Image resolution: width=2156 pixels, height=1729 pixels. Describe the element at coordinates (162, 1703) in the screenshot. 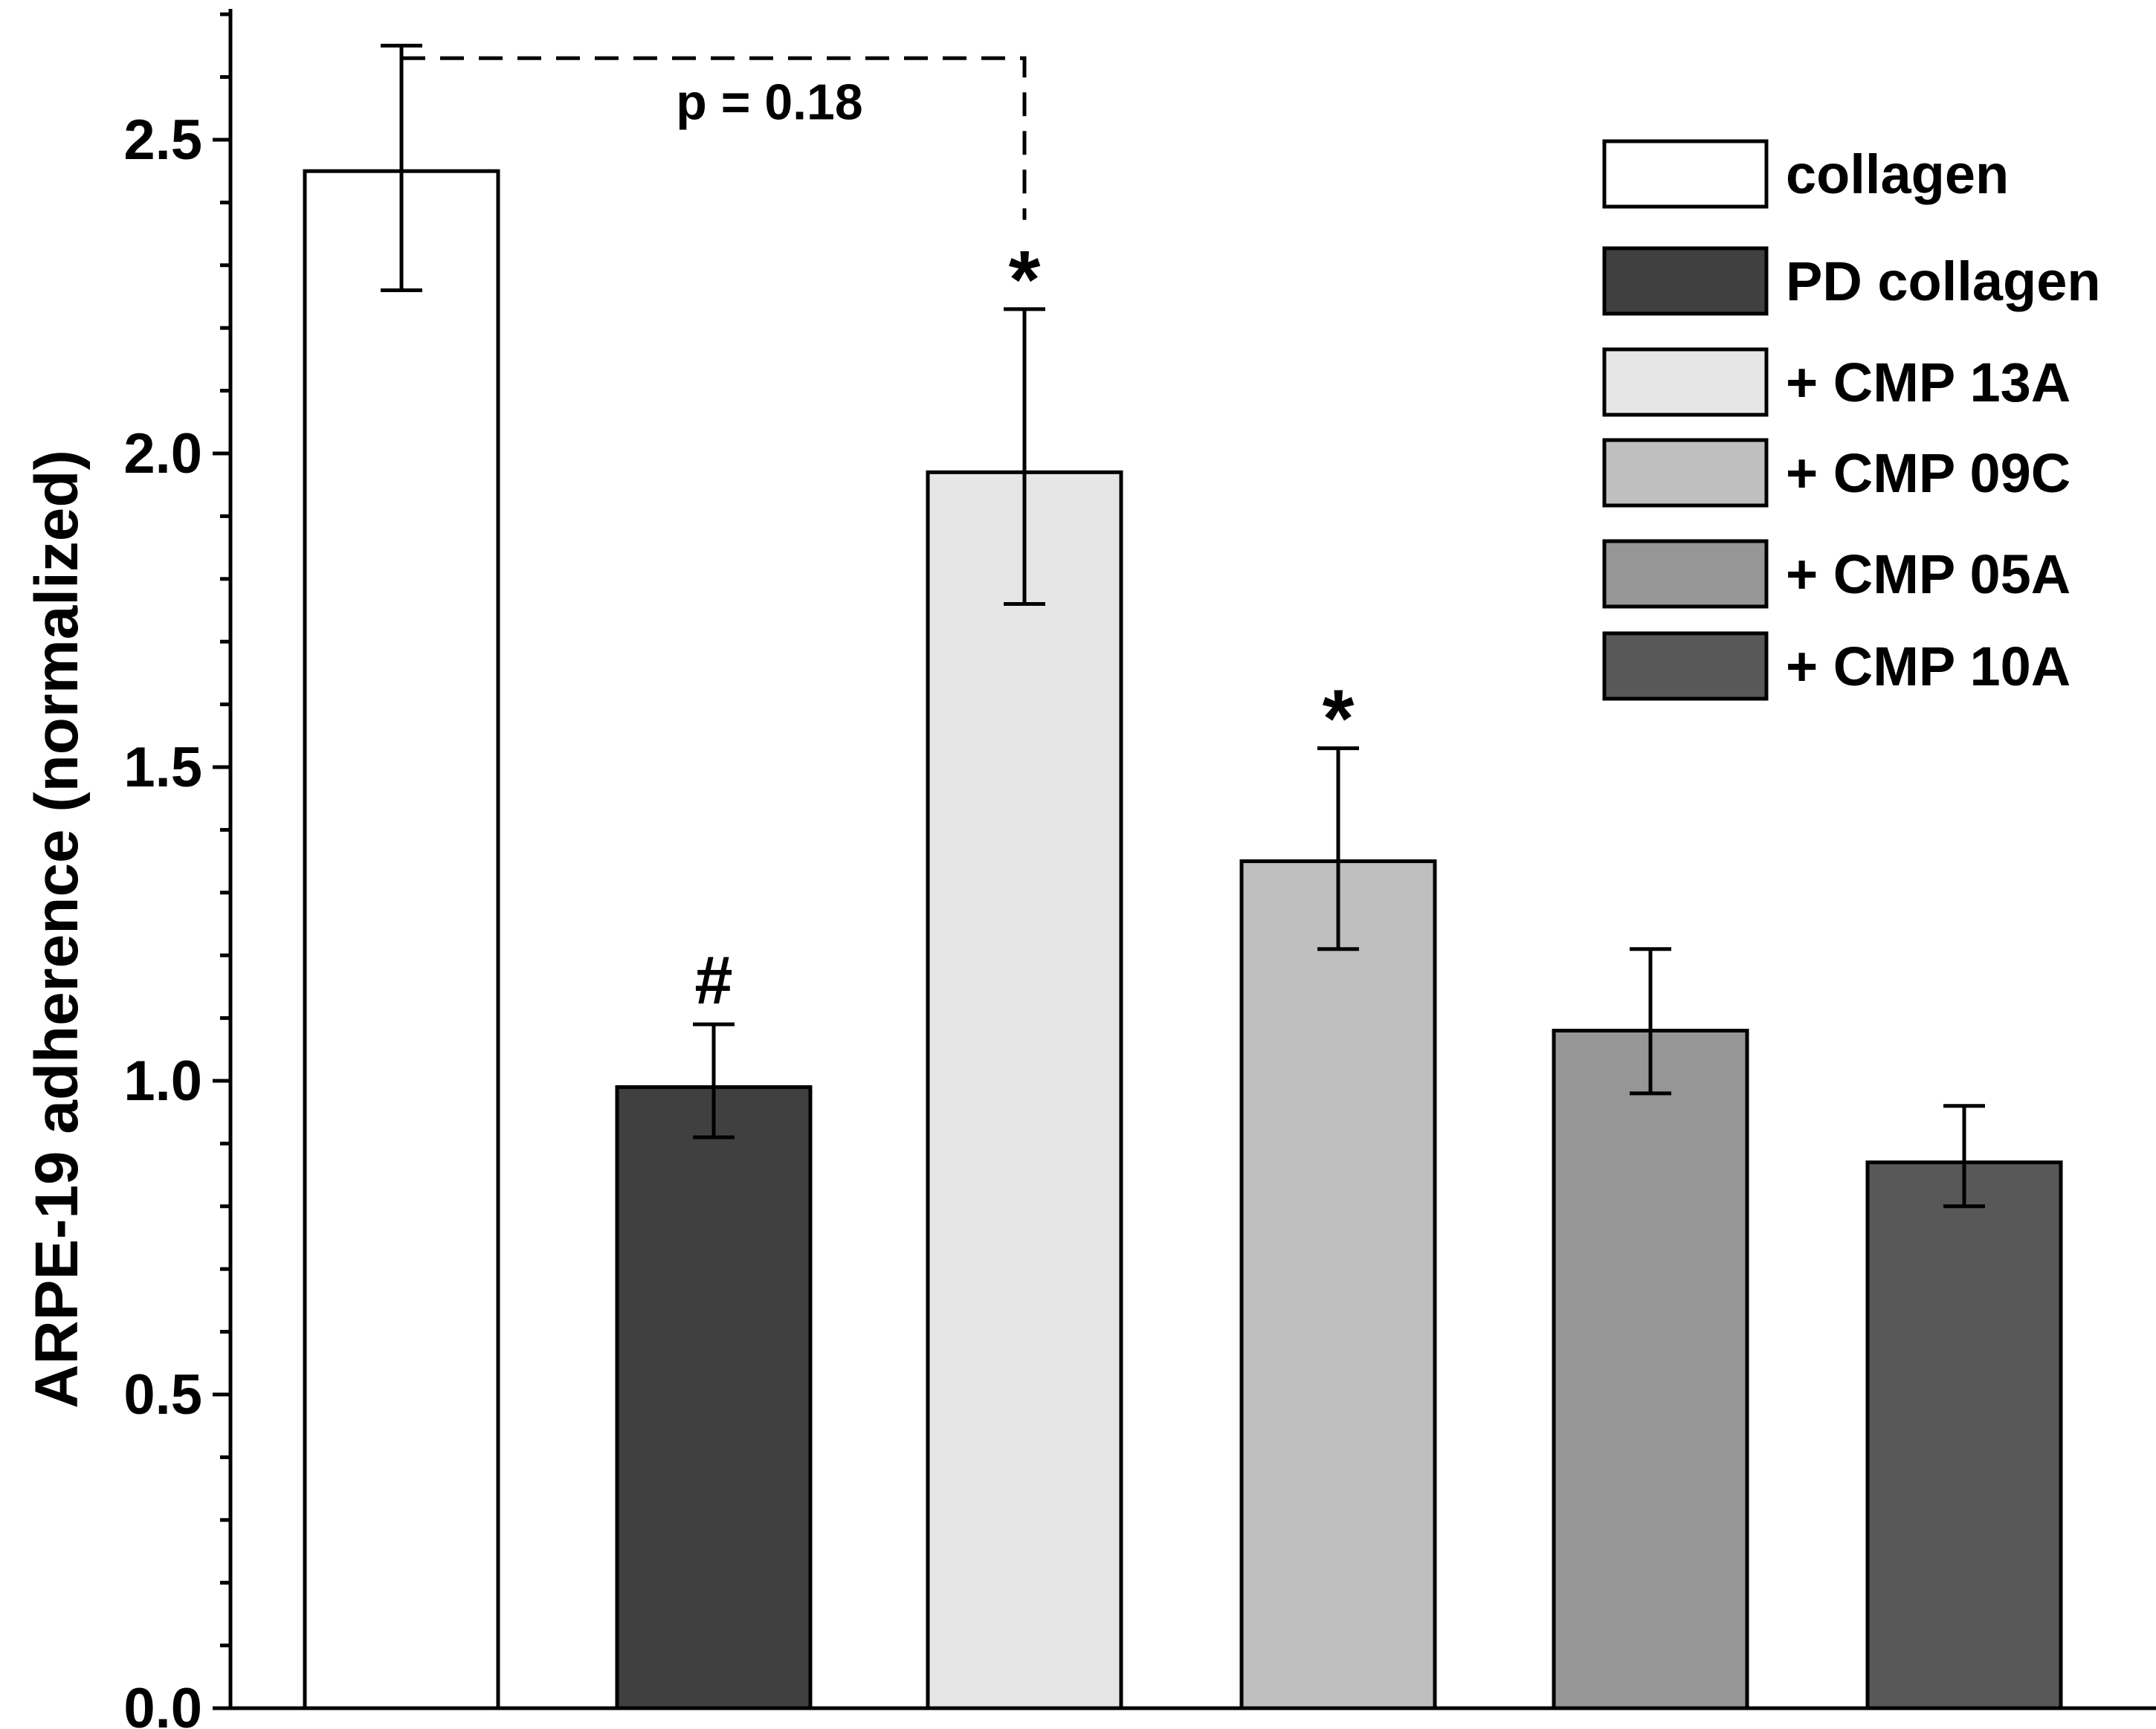

I see `y-tick-label-1: 0.0` at that location.